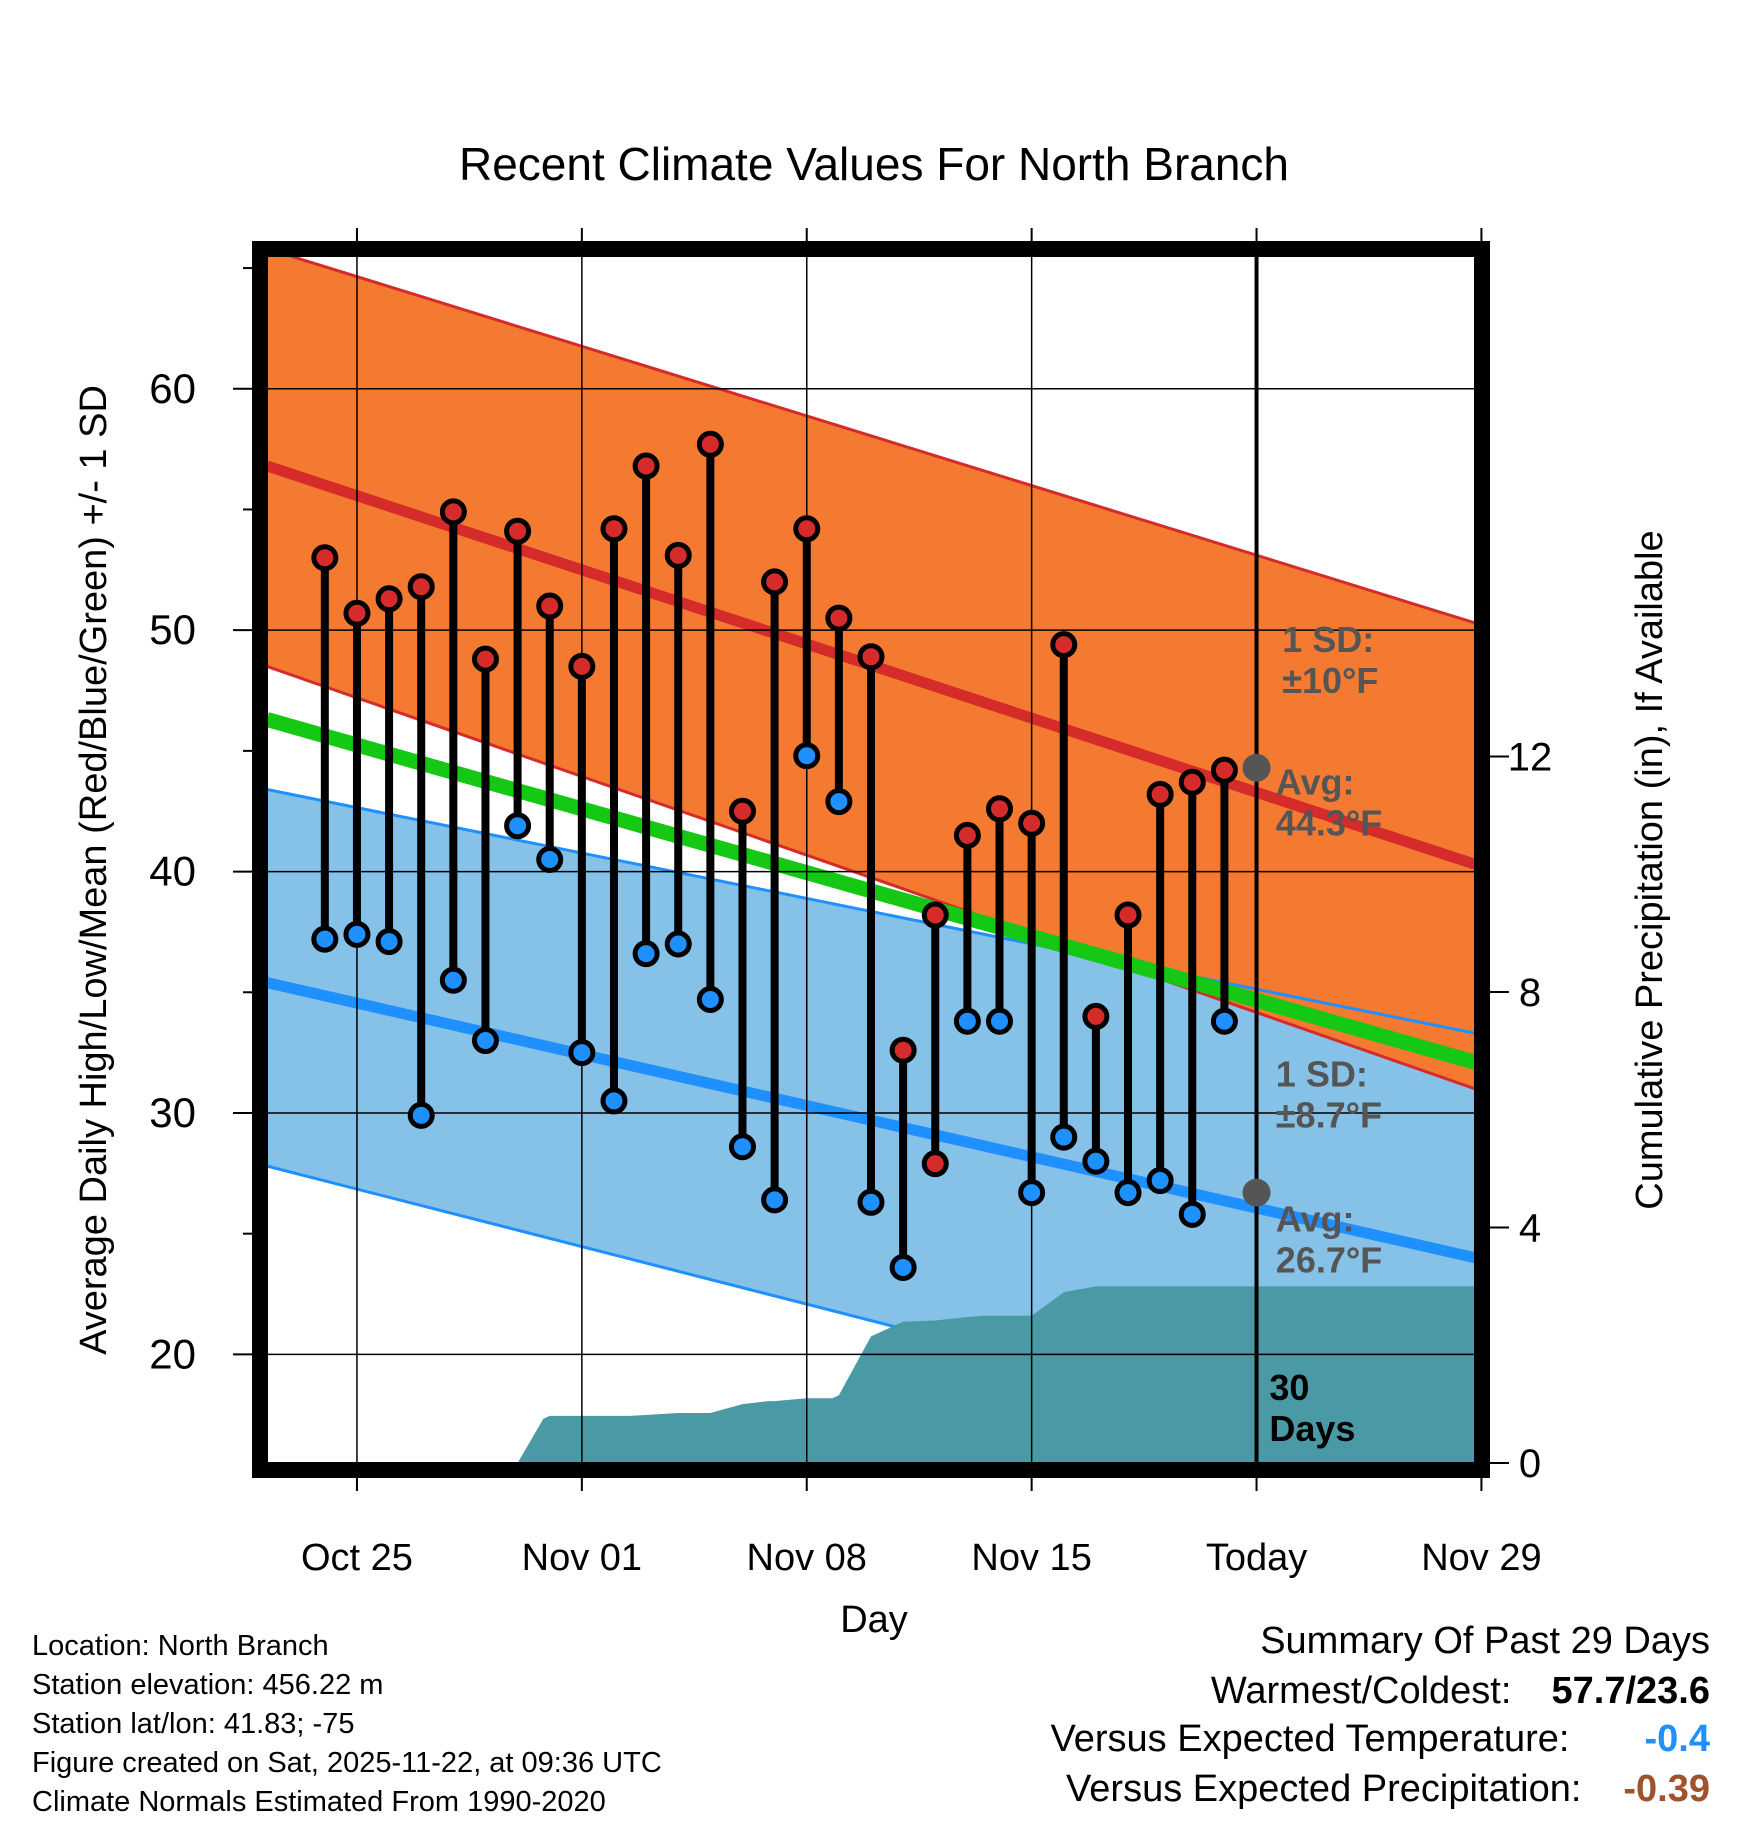  I want to click on summary-precip-row: Versus Expected Precipitation: -0.39, so click(1388, 1789).